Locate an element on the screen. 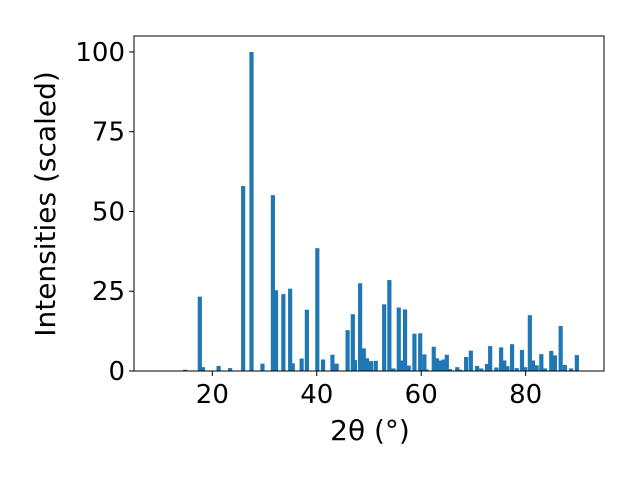 This screenshot has width=640, height=480. y-tick-label: 25 is located at coordinates (108, 292).